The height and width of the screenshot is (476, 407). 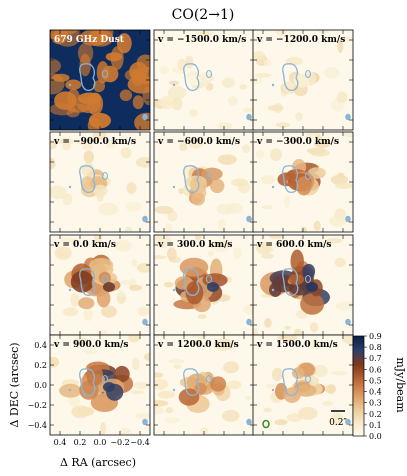 What do you see at coordinates (100, 442) in the screenshot?
I see `x-tick-label: 0.0` at bounding box center [100, 442].